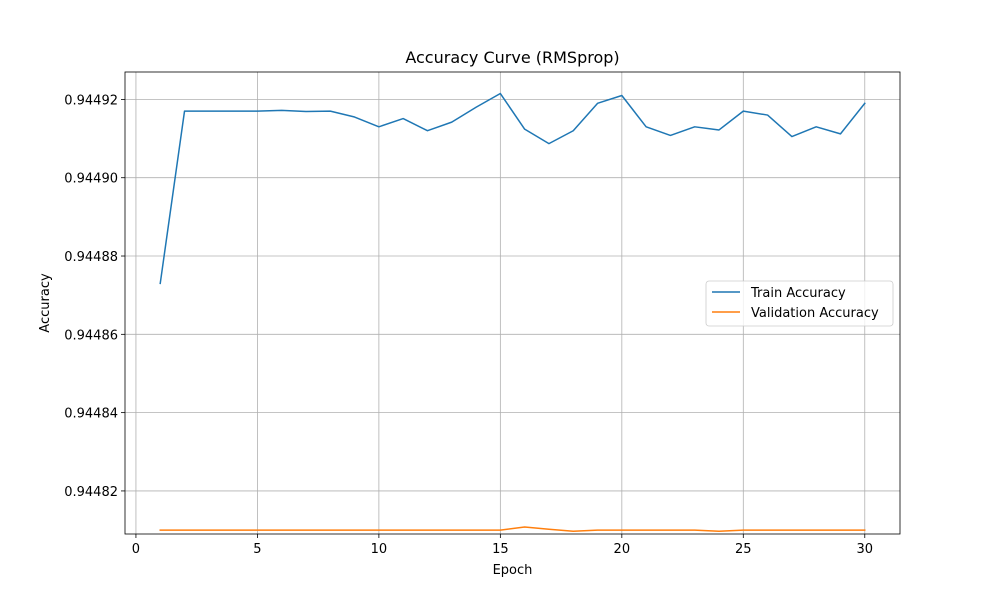 This screenshot has height=600, width=1000. Describe the element at coordinates (513, 570) in the screenshot. I see `x-axis-label: Epoch` at that location.